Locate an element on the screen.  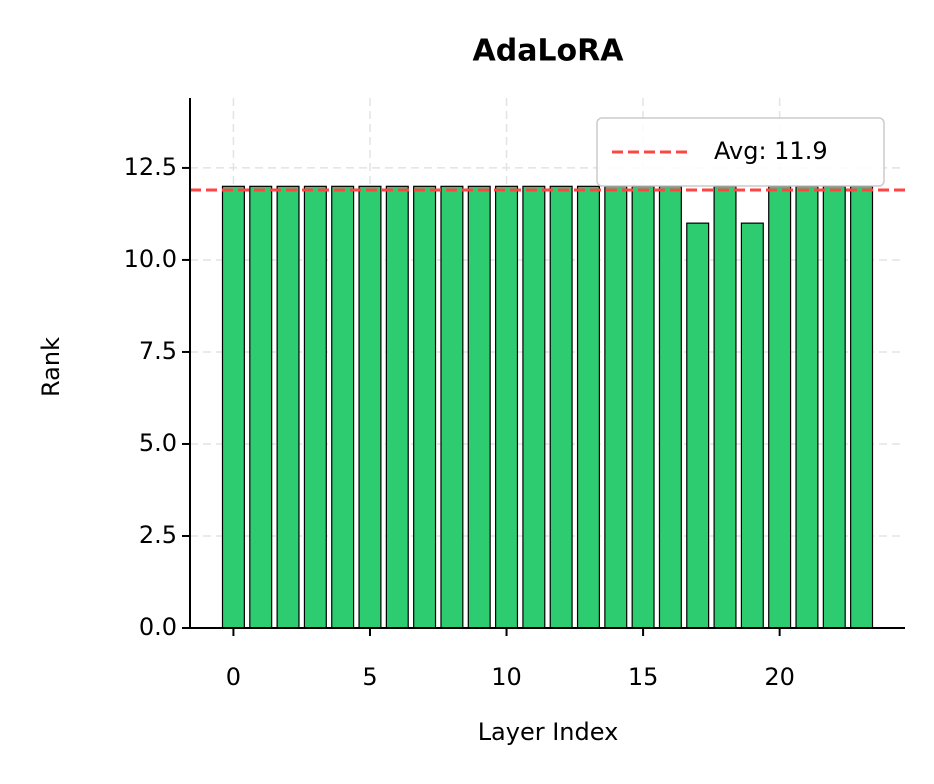
x-tick-label: 5 is located at coordinates (369, 677).